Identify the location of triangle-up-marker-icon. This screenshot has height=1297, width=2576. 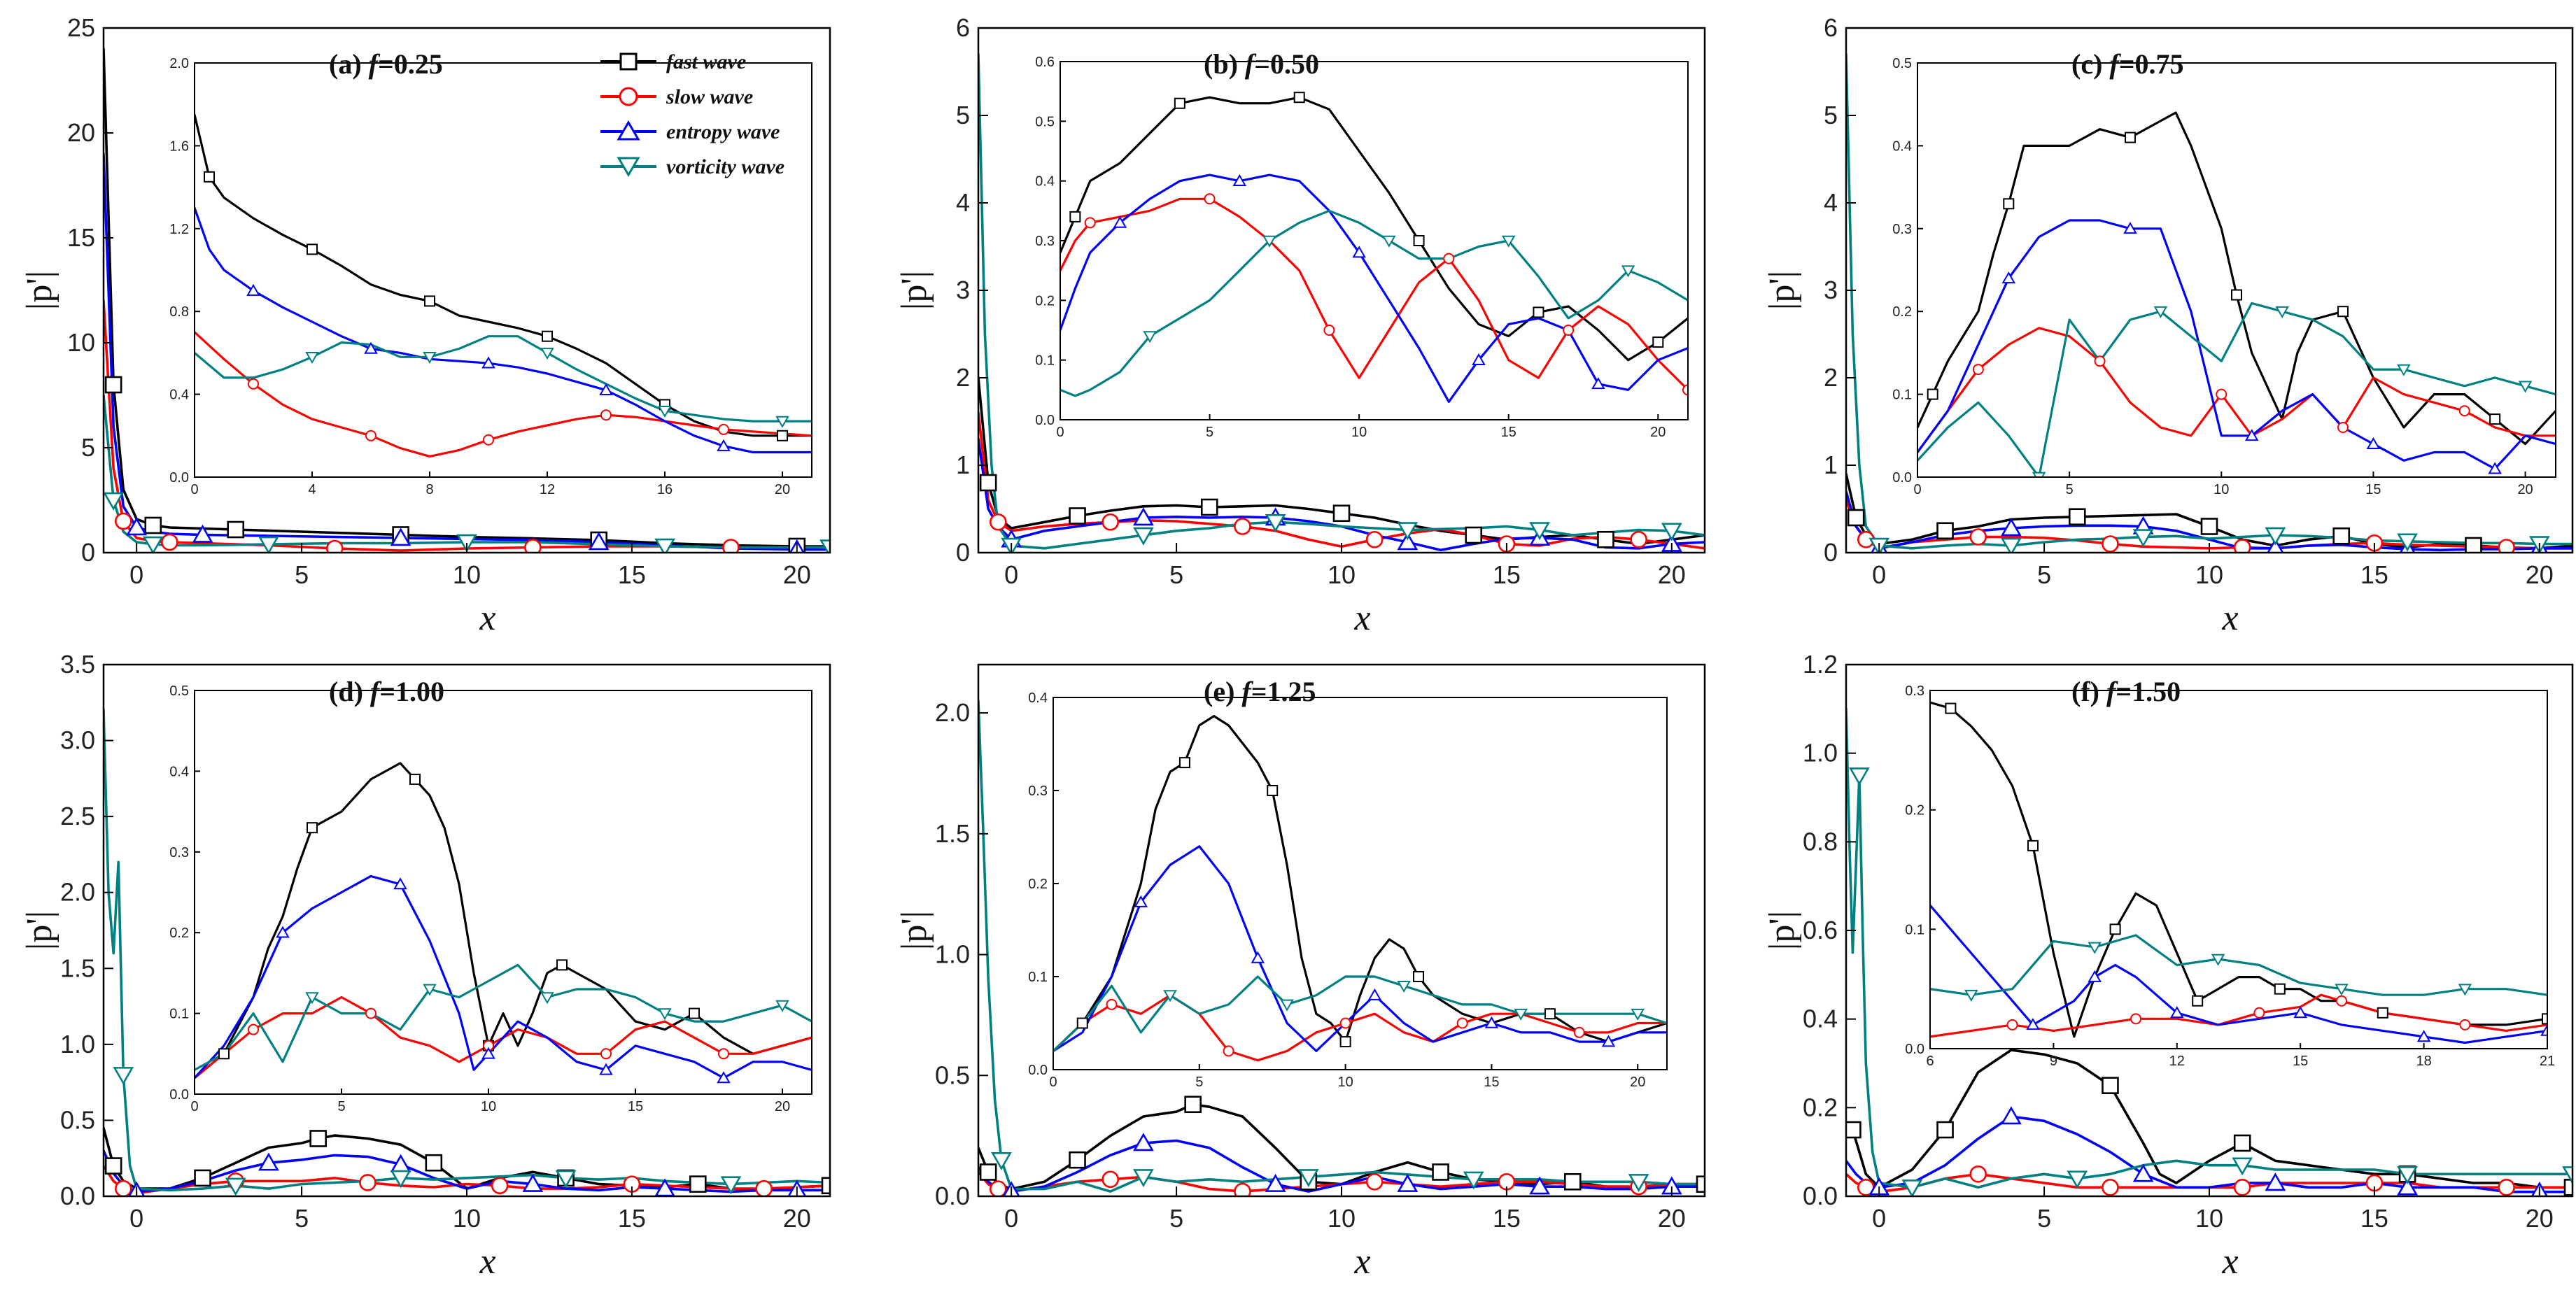
(628, 130).